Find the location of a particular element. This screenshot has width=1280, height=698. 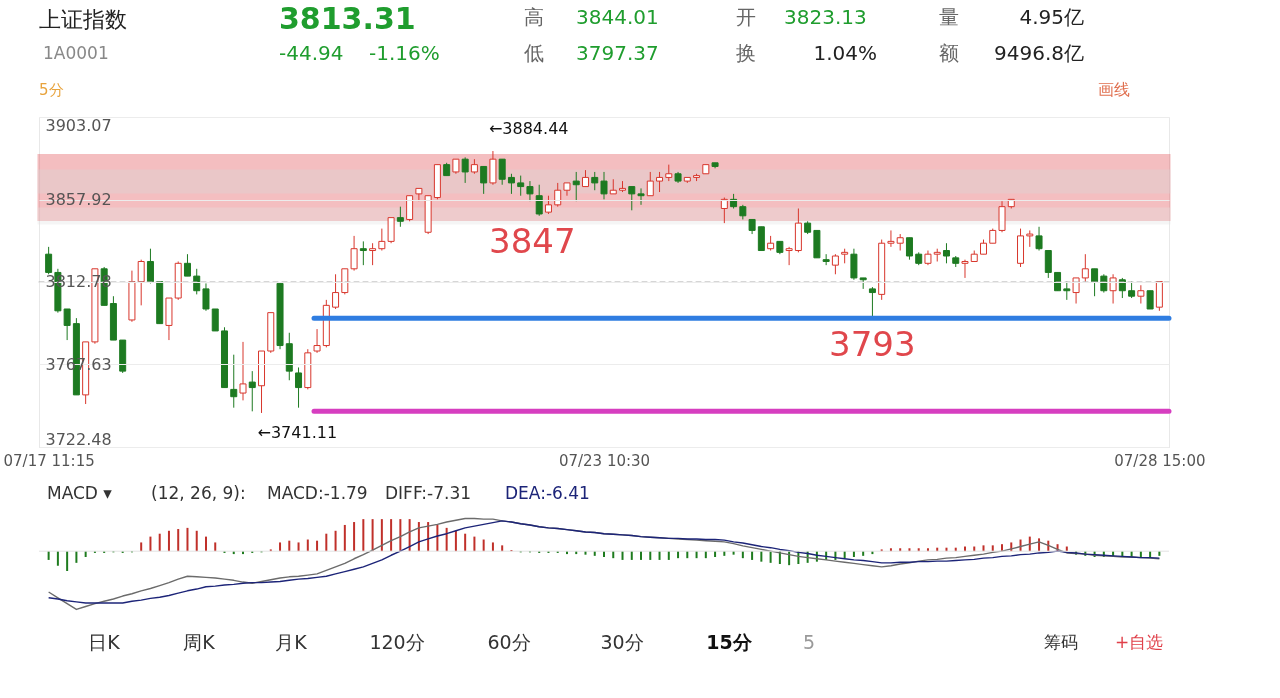

text: 开 is located at coordinates (746, 17).